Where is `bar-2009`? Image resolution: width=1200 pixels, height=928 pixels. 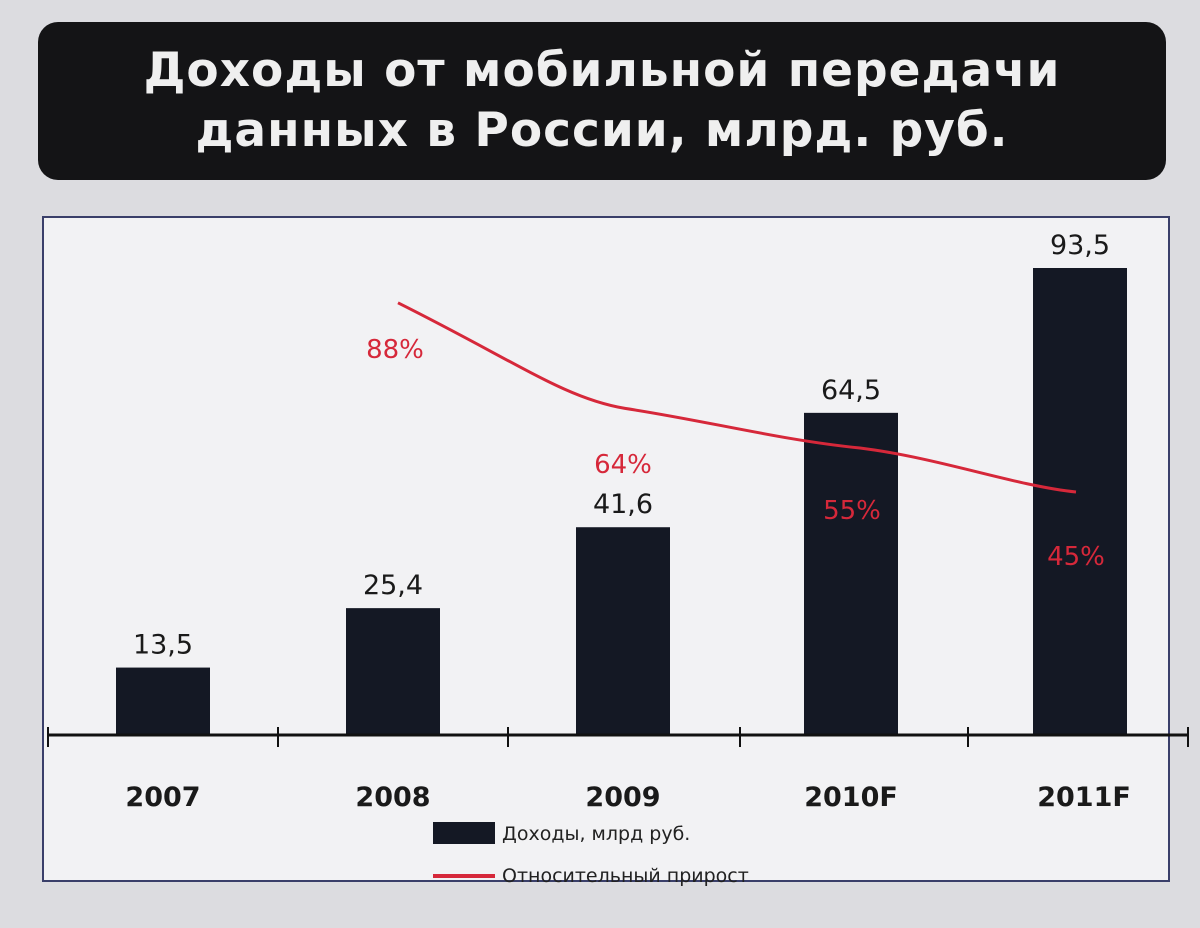
bar-2009 is located at coordinates (623, 631).